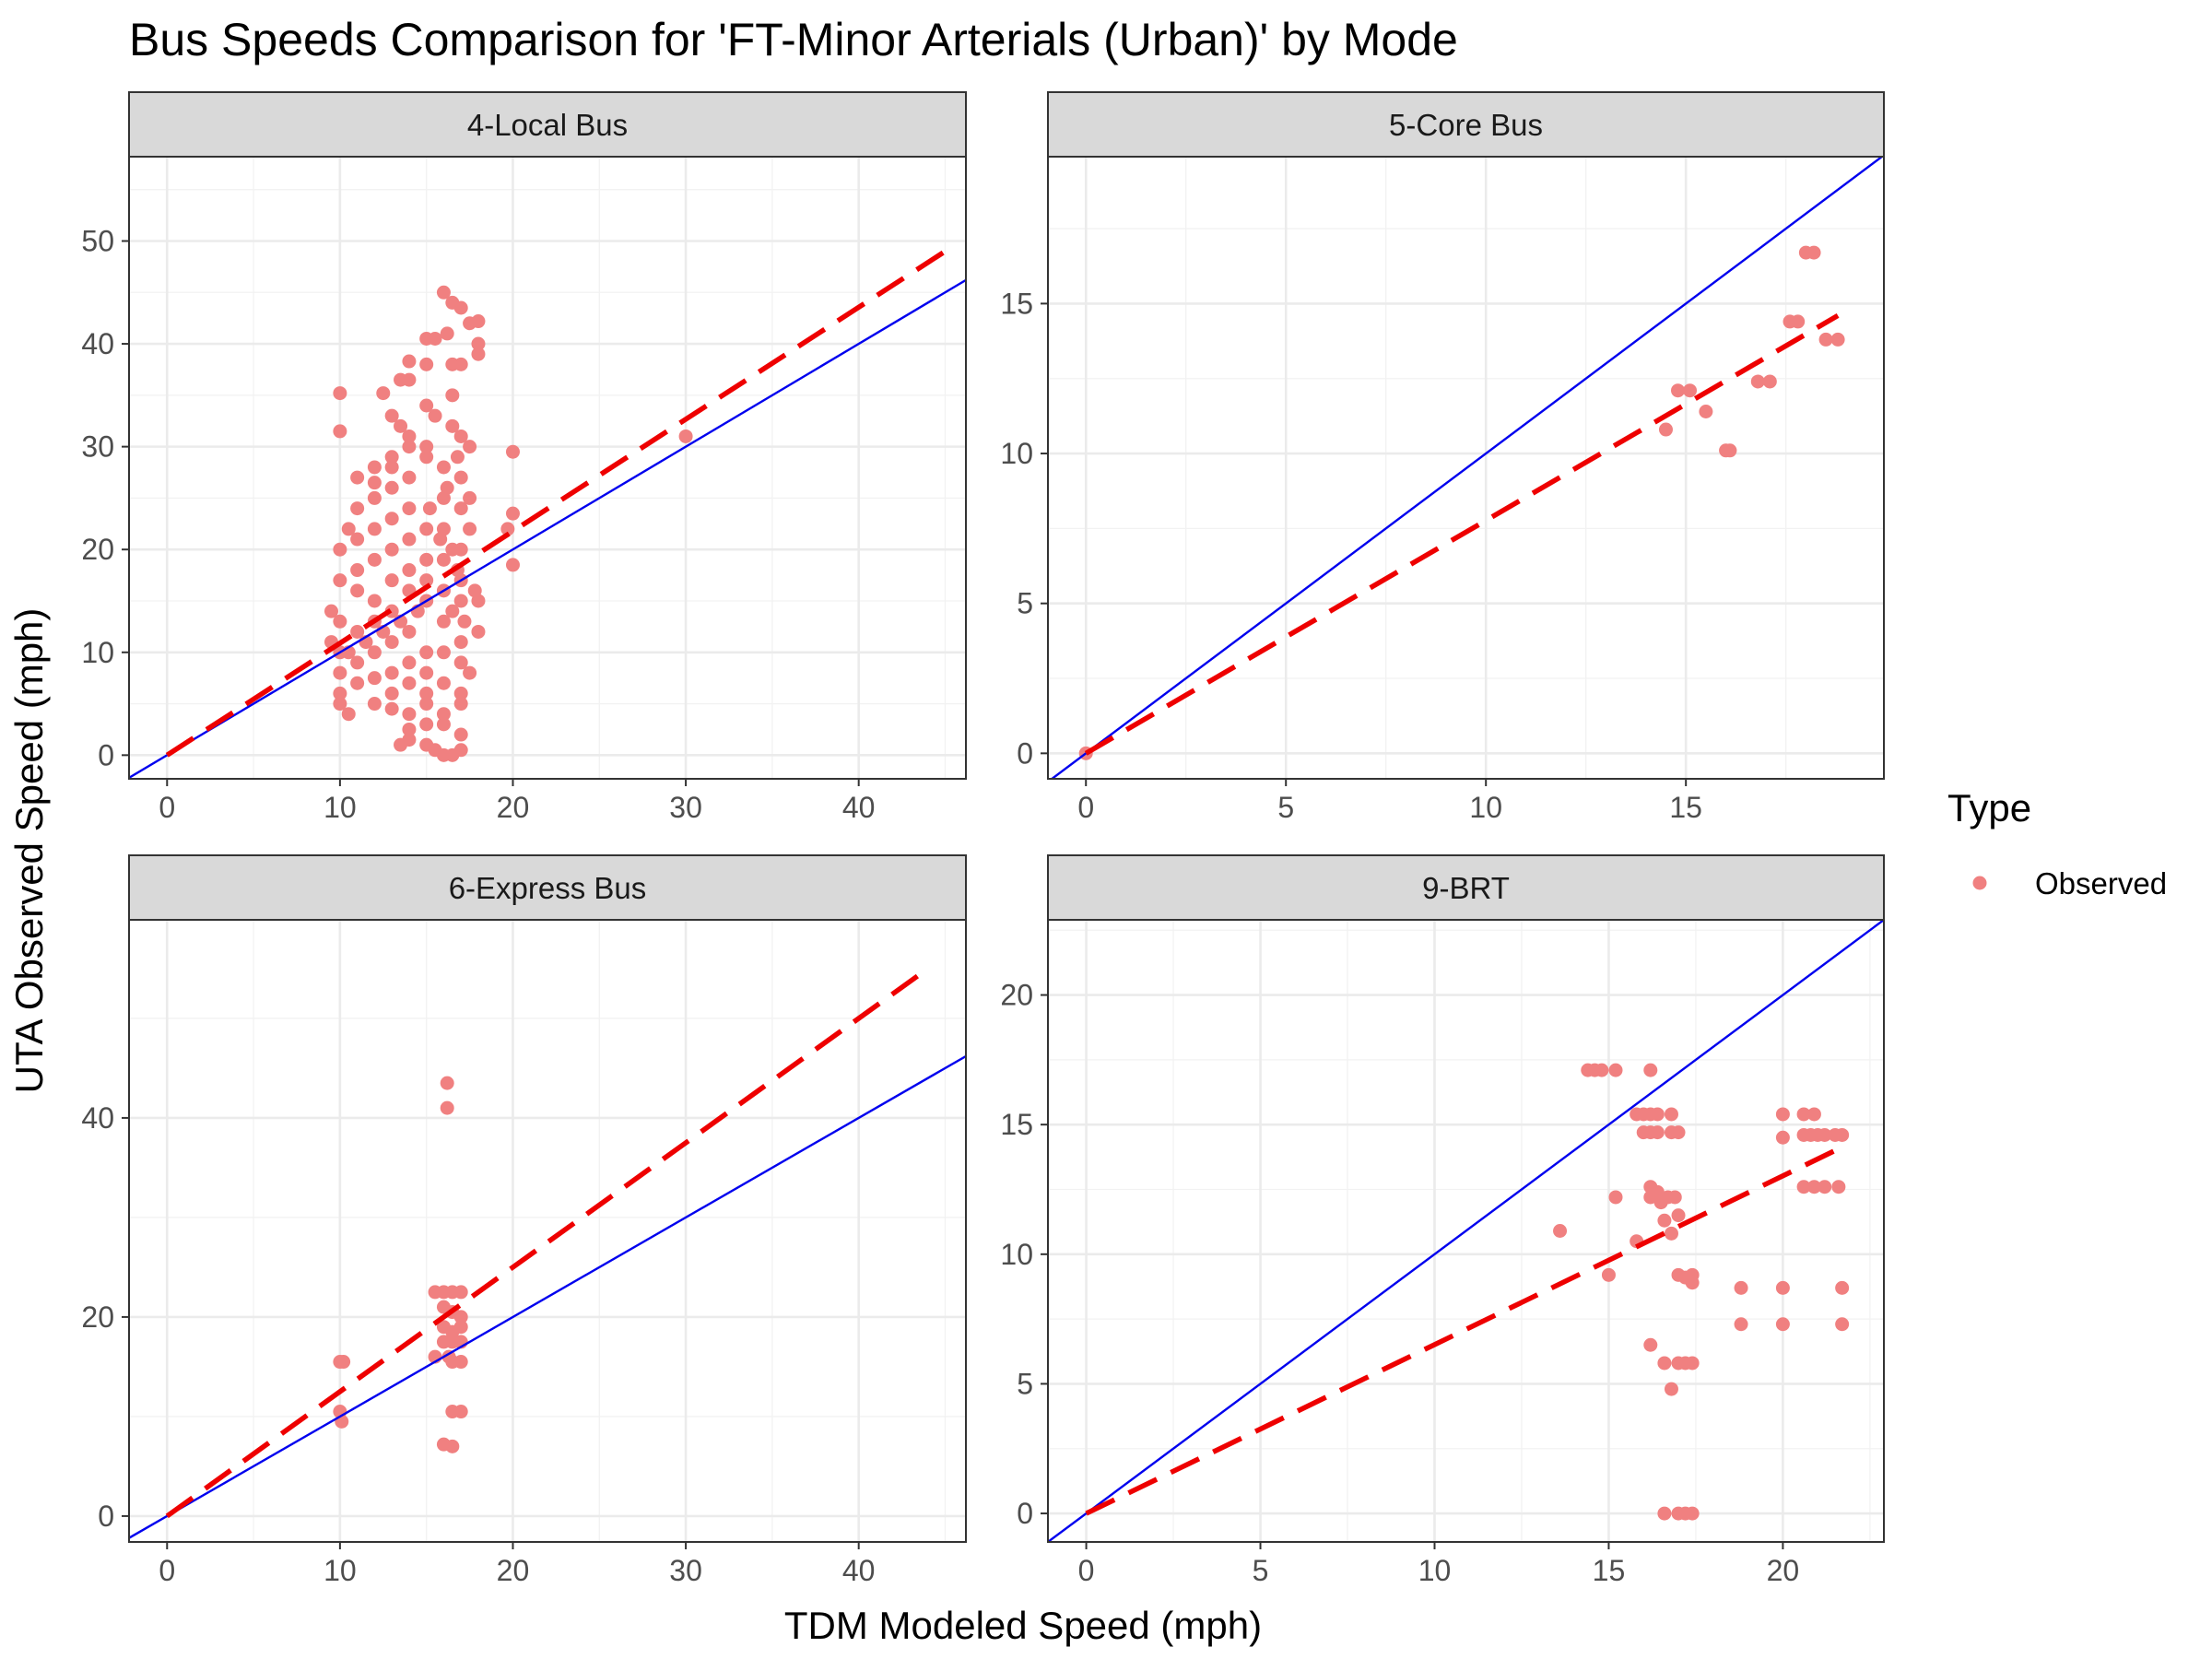  I want to click on x-tick-label: 15, so click(1685, 807).